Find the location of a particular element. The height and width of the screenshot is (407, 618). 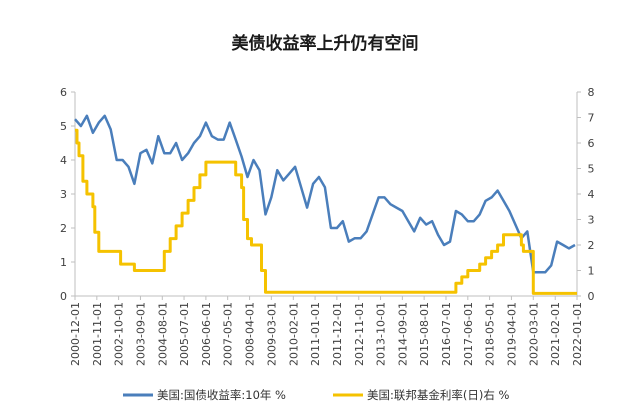

right-y-tick-labels: 0 1 2 3 4 5 6 7 8 is located at coordinates (586, 194).